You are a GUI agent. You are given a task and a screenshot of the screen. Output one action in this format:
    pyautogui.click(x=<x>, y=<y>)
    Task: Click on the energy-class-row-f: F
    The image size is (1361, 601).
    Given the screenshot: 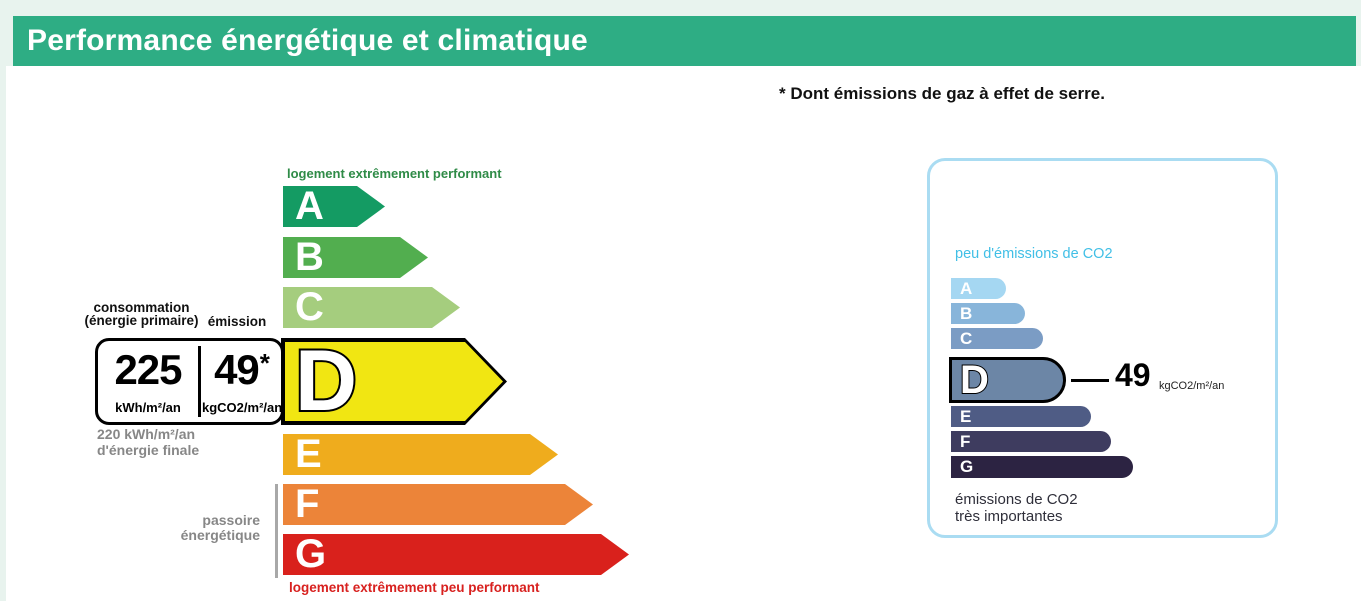 What is the action you would take?
    pyautogui.click(x=438, y=504)
    